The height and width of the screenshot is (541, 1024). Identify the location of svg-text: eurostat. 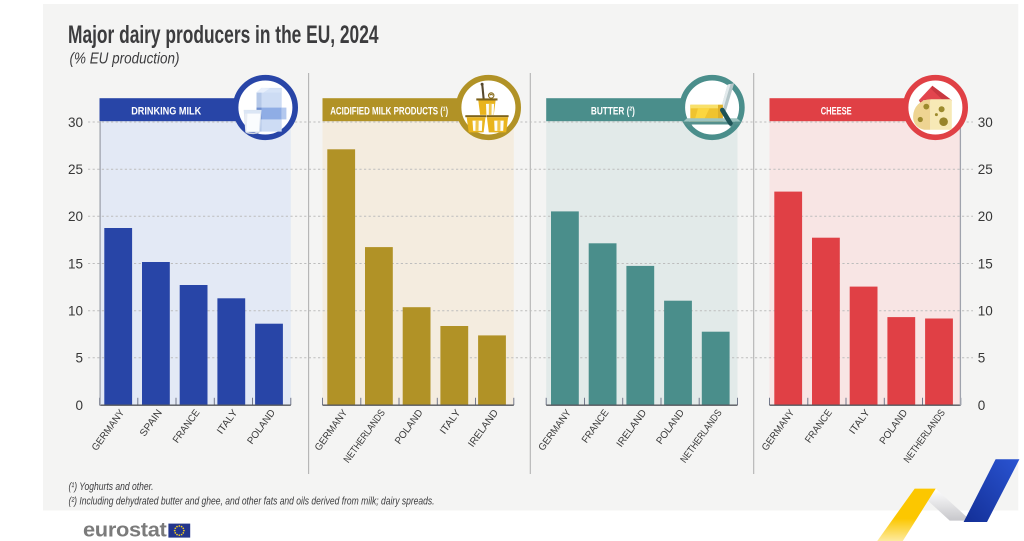
(125, 530).